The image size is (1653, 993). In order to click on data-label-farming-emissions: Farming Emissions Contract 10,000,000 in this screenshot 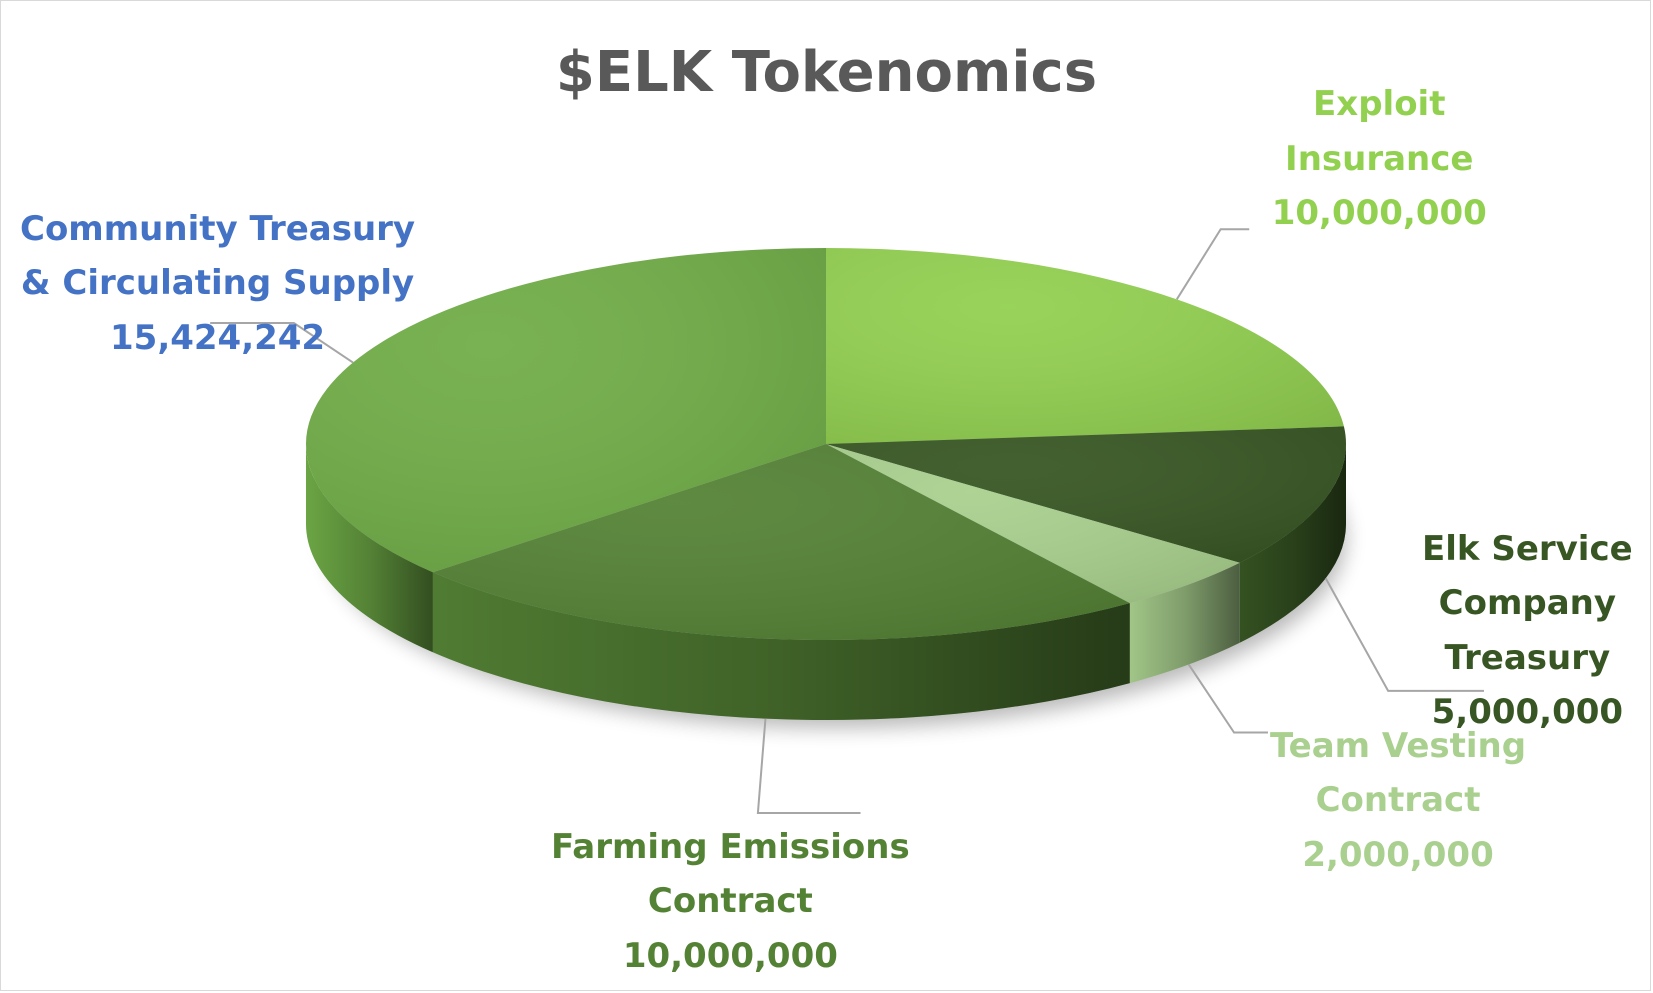, I will do `click(730, 901)`.